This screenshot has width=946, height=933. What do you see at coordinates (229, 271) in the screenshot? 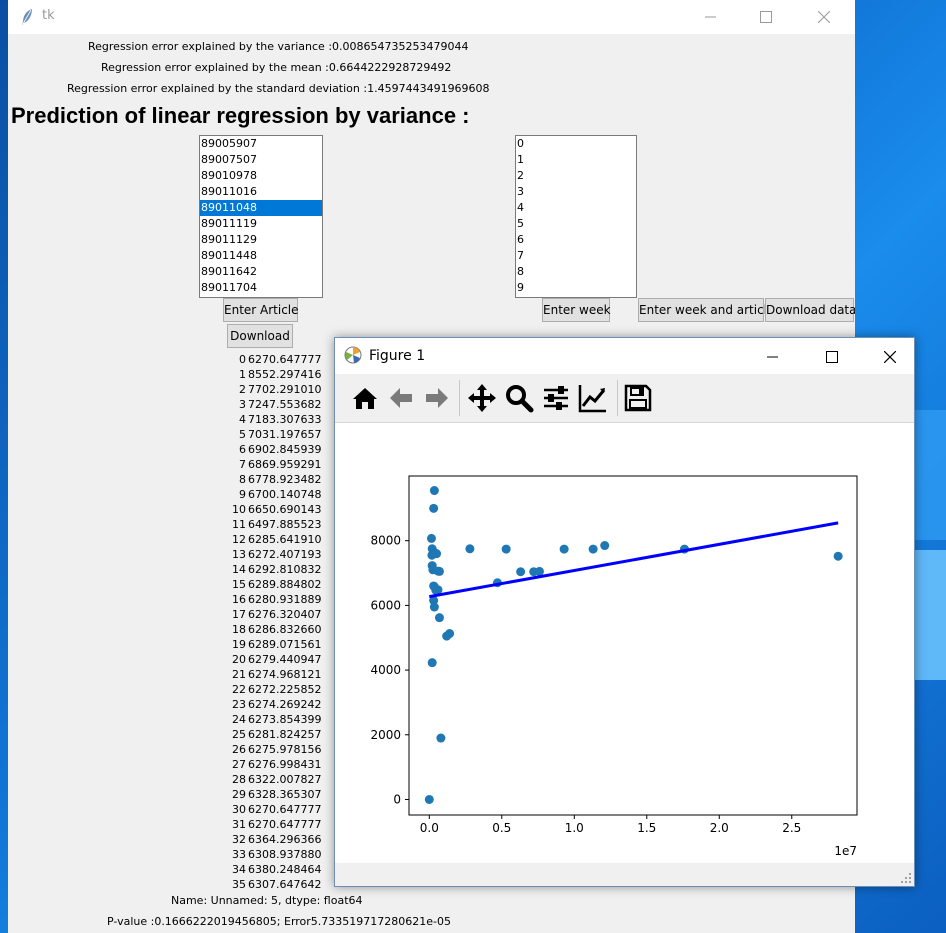
I see `article-item: 89011642` at bounding box center [229, 271].